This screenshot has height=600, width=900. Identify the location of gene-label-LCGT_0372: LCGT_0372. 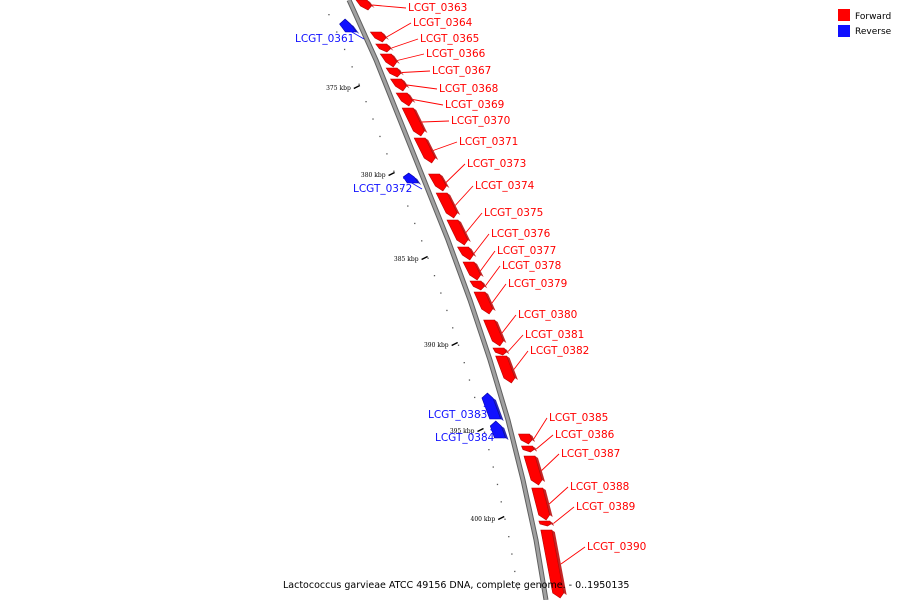
(382, 189).